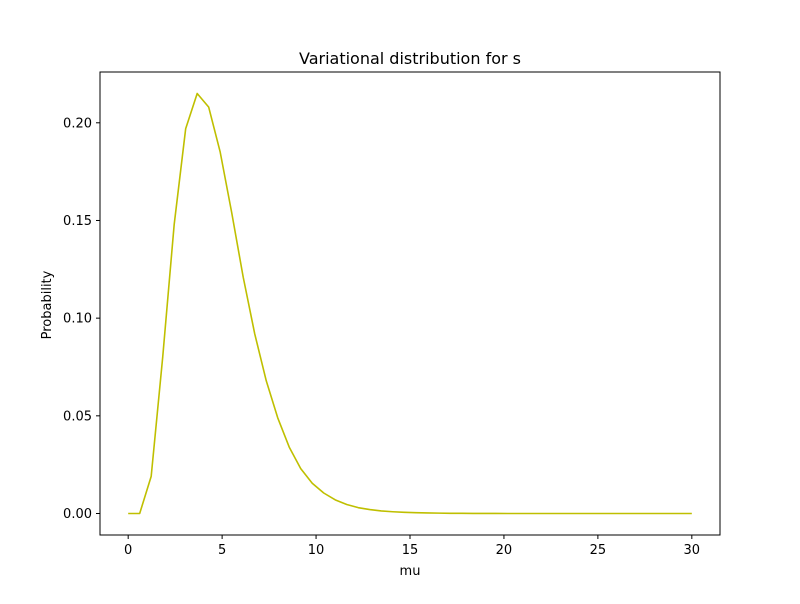  Describe the element at coordinates (77, 416) in the screenshot. I see `y-tick-label: 0.05` at that location.